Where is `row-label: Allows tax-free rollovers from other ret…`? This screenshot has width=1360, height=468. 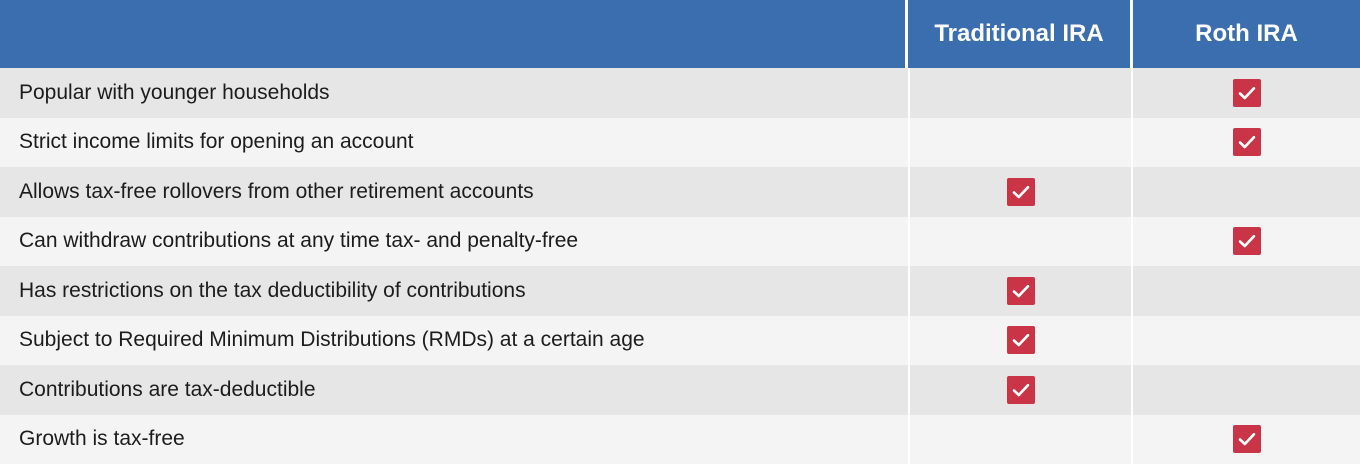
row-label: Allows tax-free rollovers from other ret… is located at coordinates (454, 192).